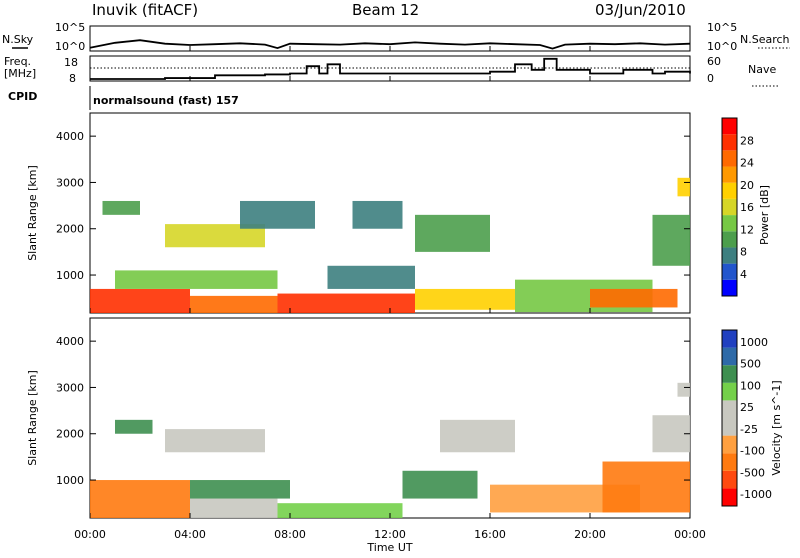 The image size is (800, 558). I want to click on n-sky-line, so click(390, 44).